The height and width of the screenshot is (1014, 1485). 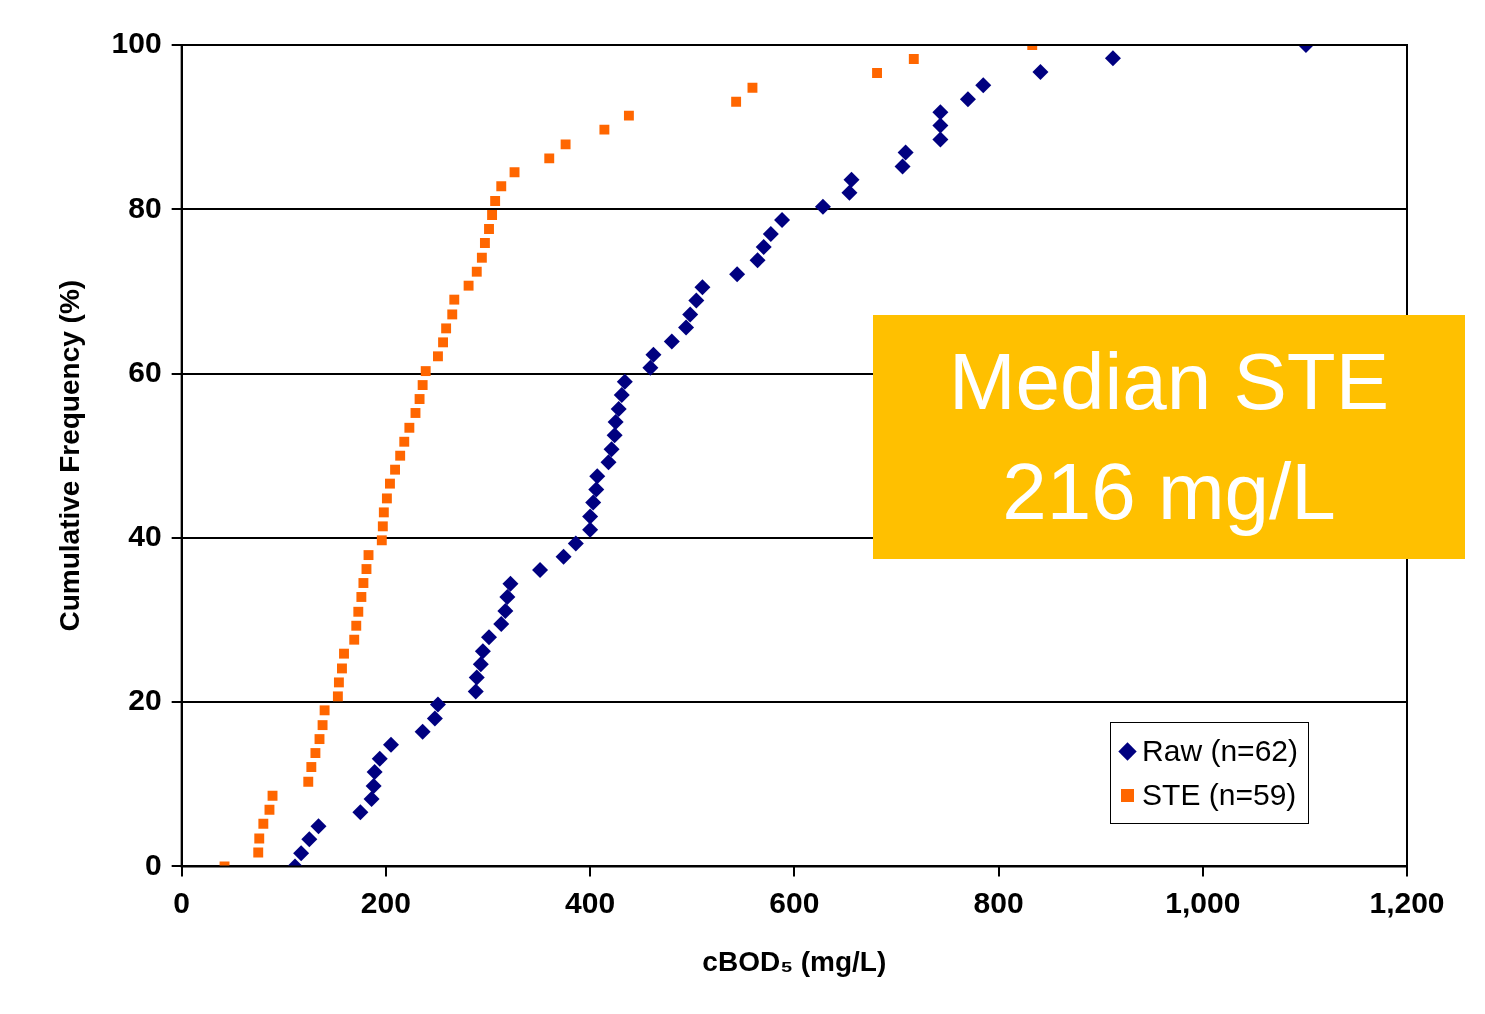 I want to click on x-tick-label: 1,200, so click(x=1407, y=902).